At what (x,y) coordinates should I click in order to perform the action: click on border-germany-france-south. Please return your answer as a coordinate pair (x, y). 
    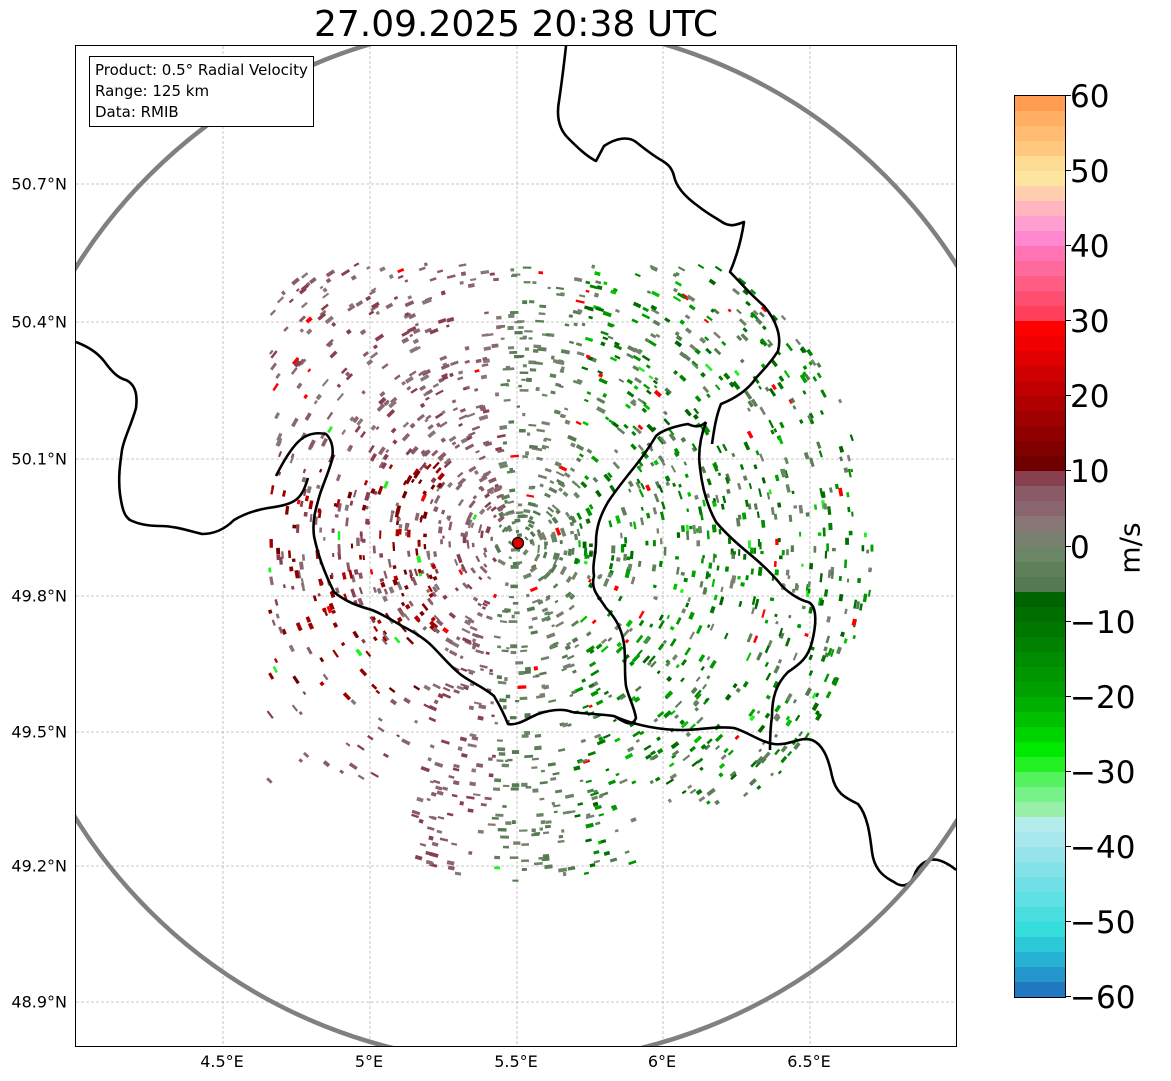
    Looking at the image, I should click on (784, 800).